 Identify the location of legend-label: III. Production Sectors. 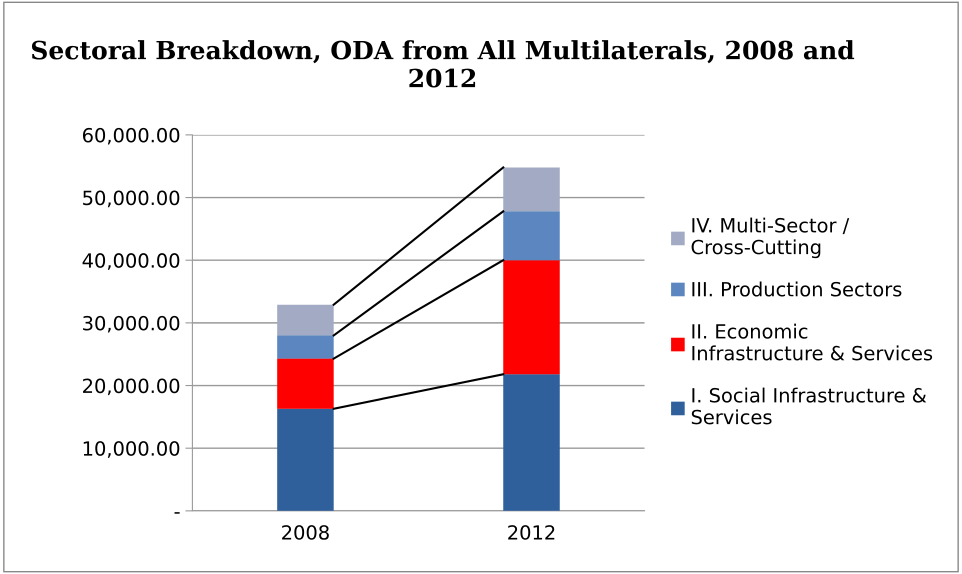
(797, 289).